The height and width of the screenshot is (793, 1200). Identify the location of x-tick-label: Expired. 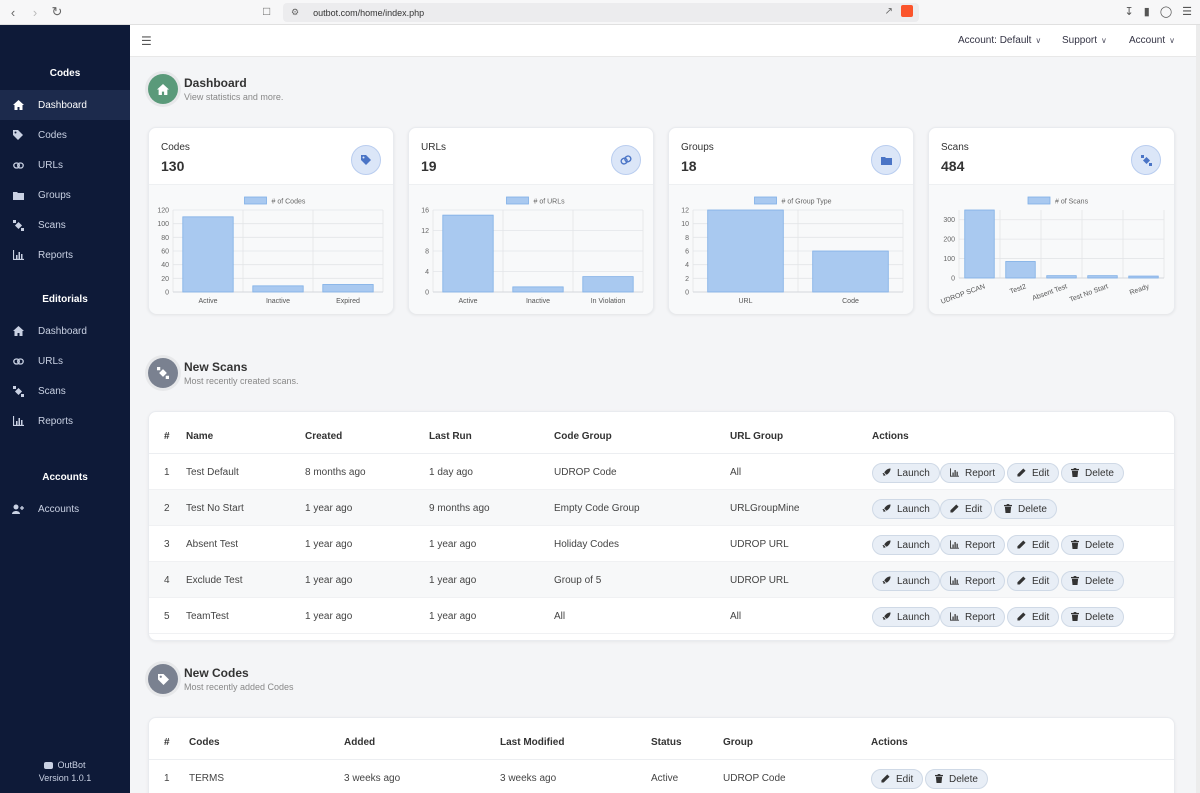
(348, 301).